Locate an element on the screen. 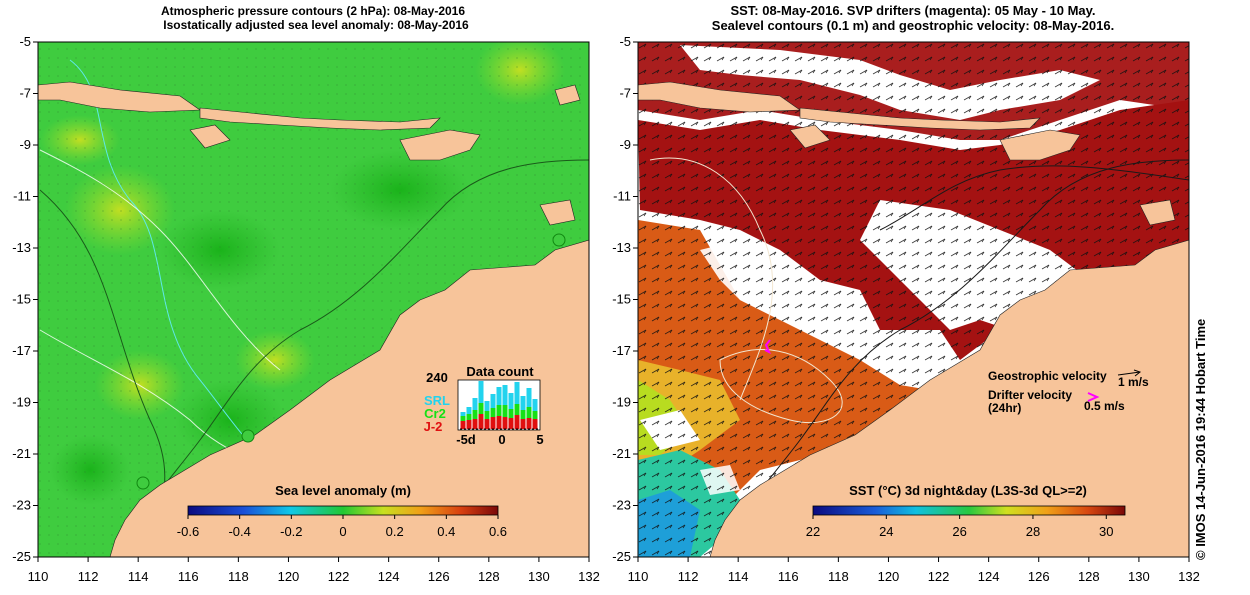 The height and width of the screenshot is (595, 1250). data-count-inset: Data count 240 SRL Cr2 J-2 -5d 0 5 is located at coordinates (484, 405).